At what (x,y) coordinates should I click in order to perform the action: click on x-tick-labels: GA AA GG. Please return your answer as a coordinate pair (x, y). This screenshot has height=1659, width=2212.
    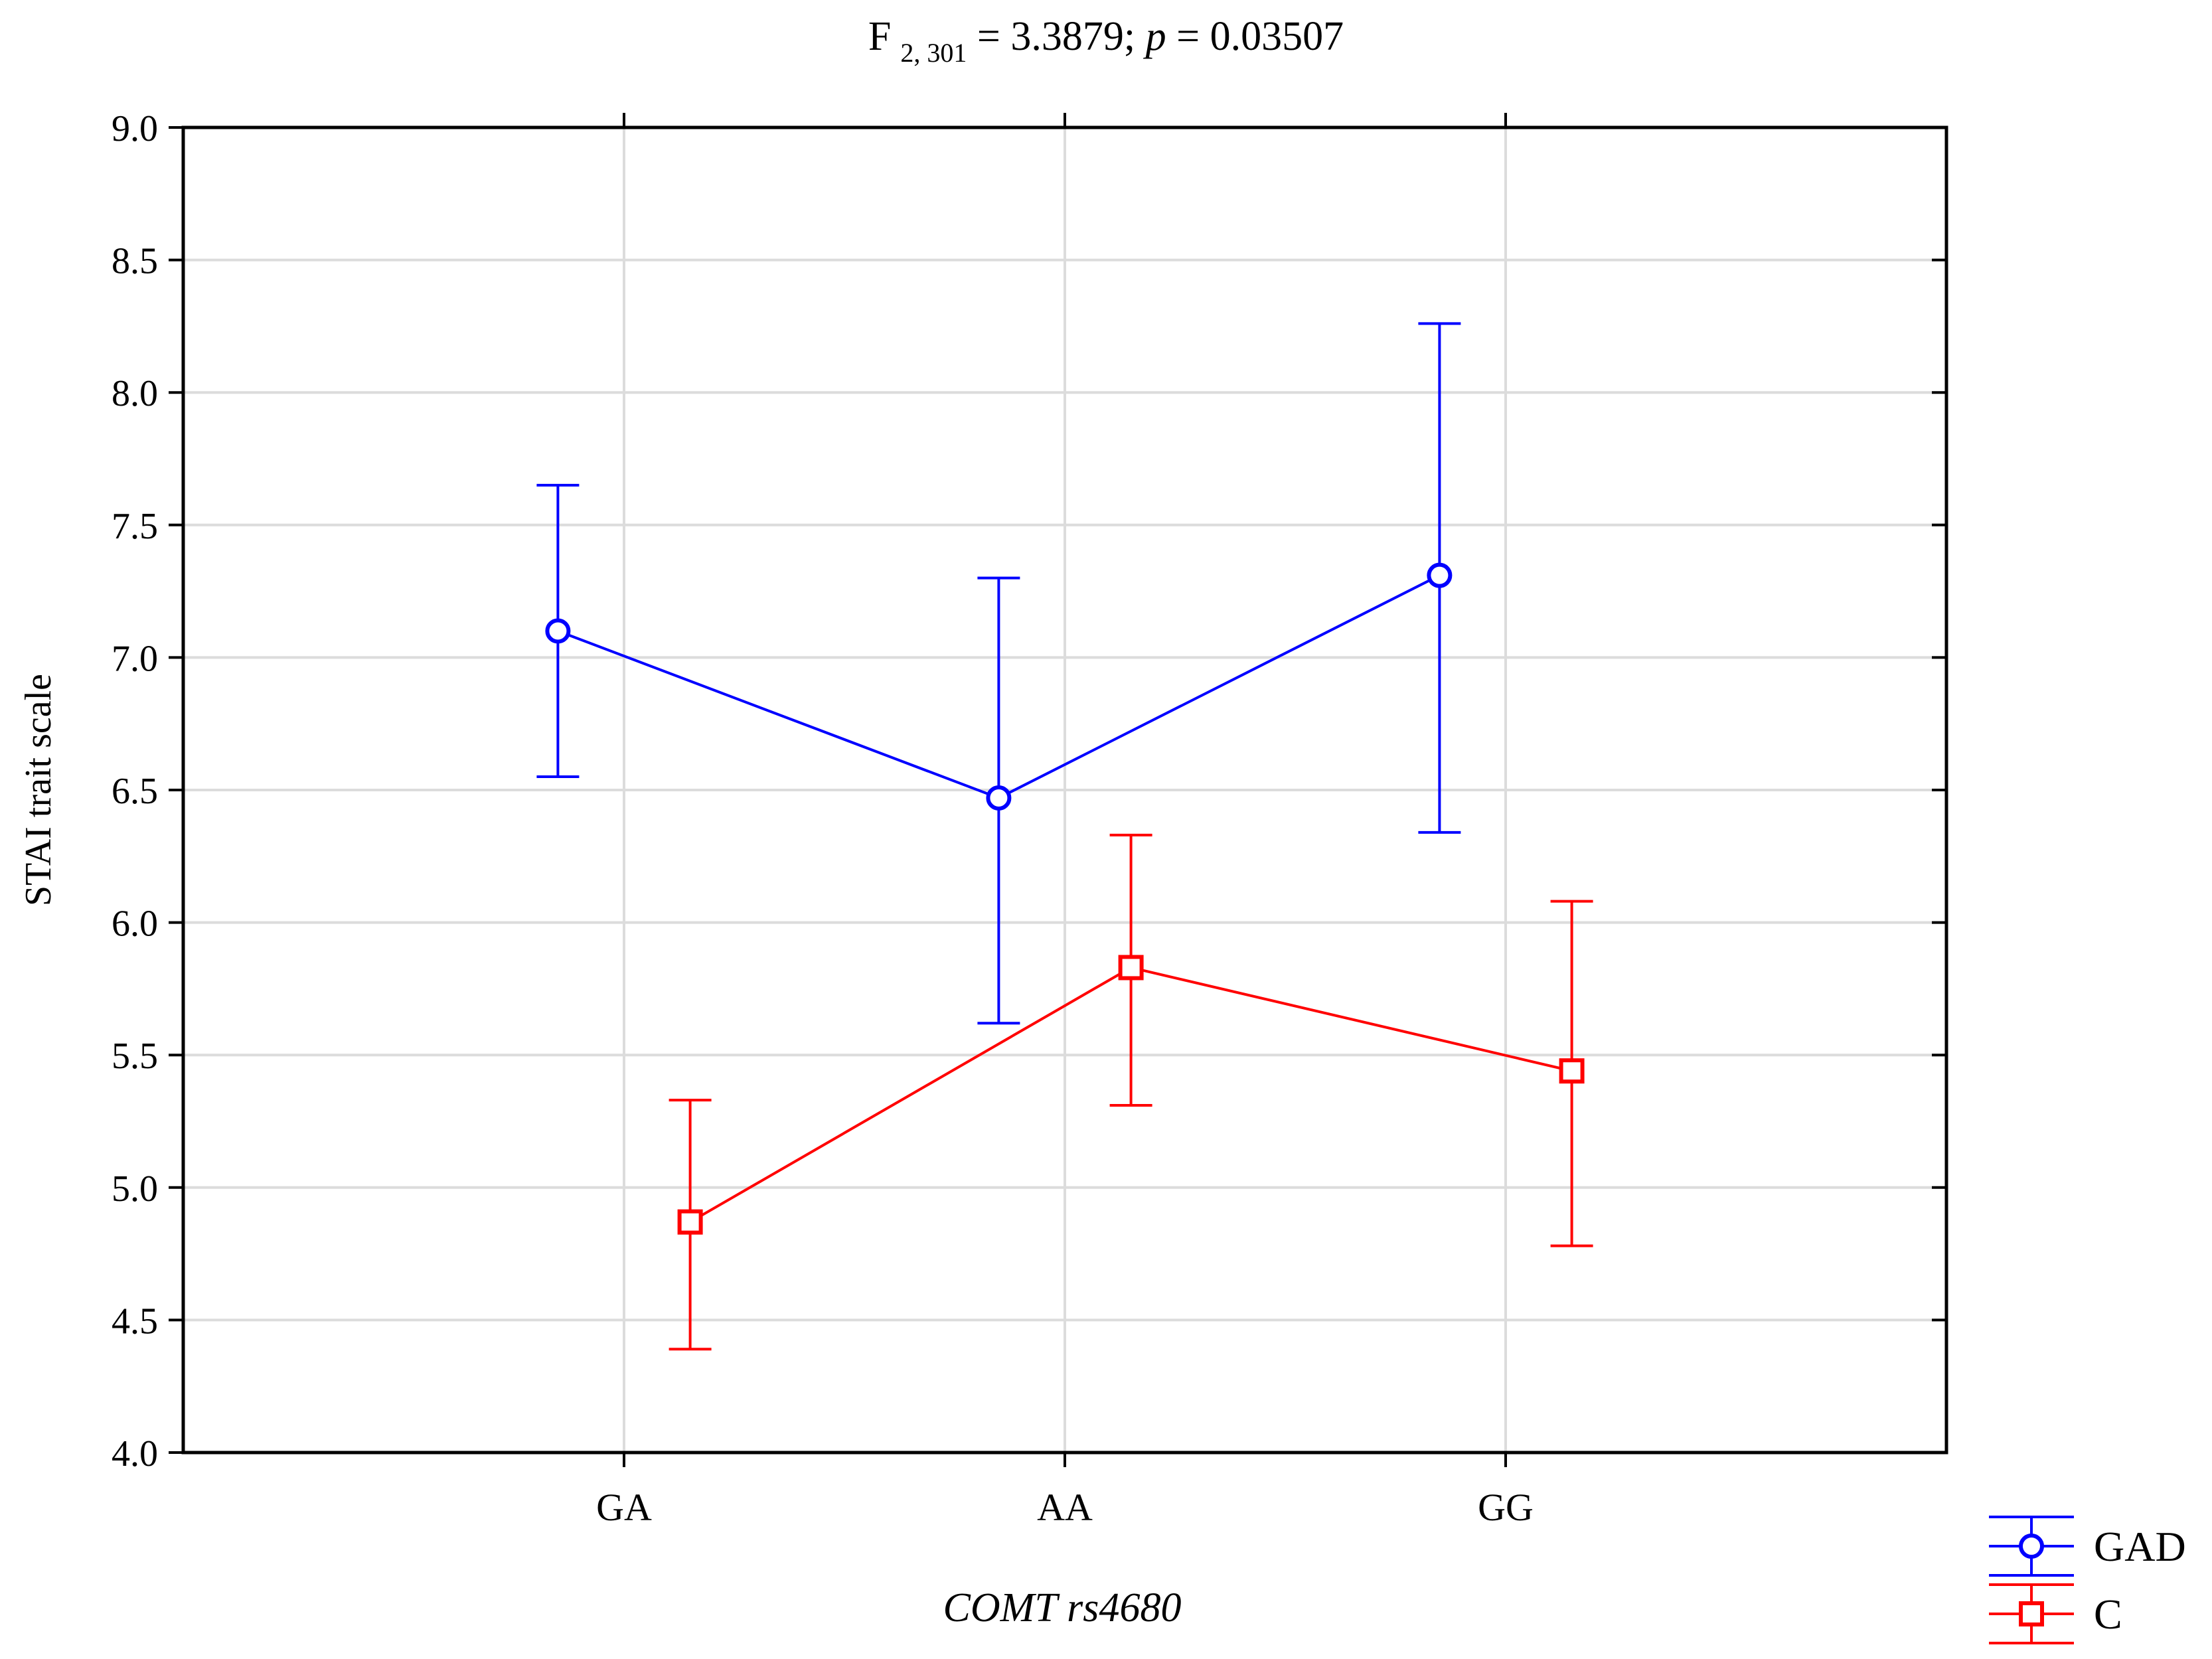
    Looking at the image, I should click on (1065, 1507).